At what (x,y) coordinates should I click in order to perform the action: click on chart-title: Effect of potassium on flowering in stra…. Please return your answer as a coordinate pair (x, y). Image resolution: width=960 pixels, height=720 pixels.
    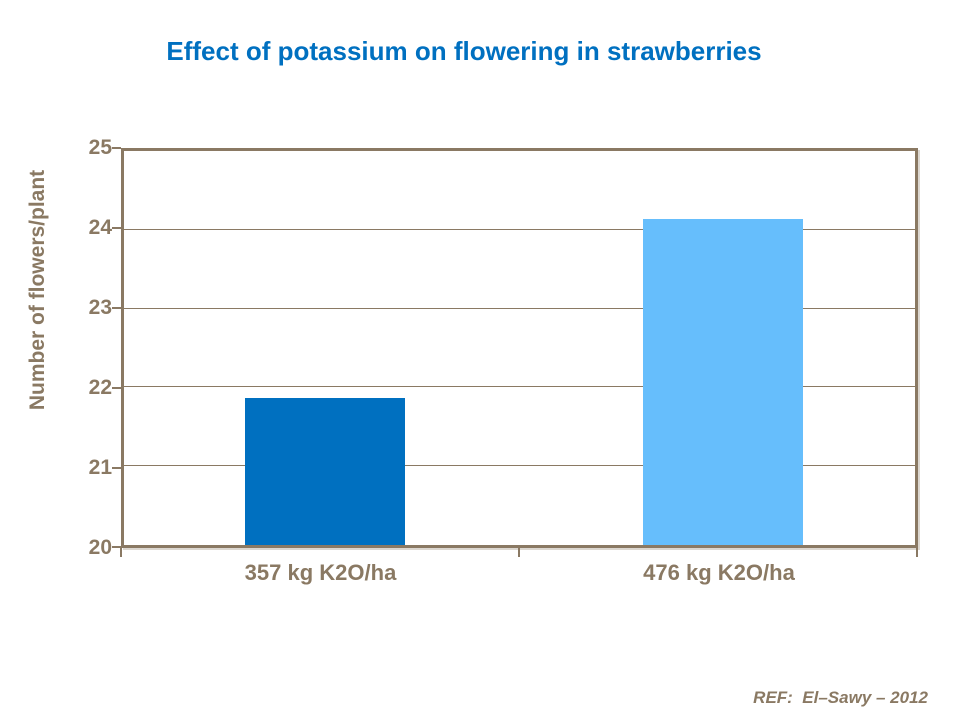
    Looking at the image, I should click on (464, 51).